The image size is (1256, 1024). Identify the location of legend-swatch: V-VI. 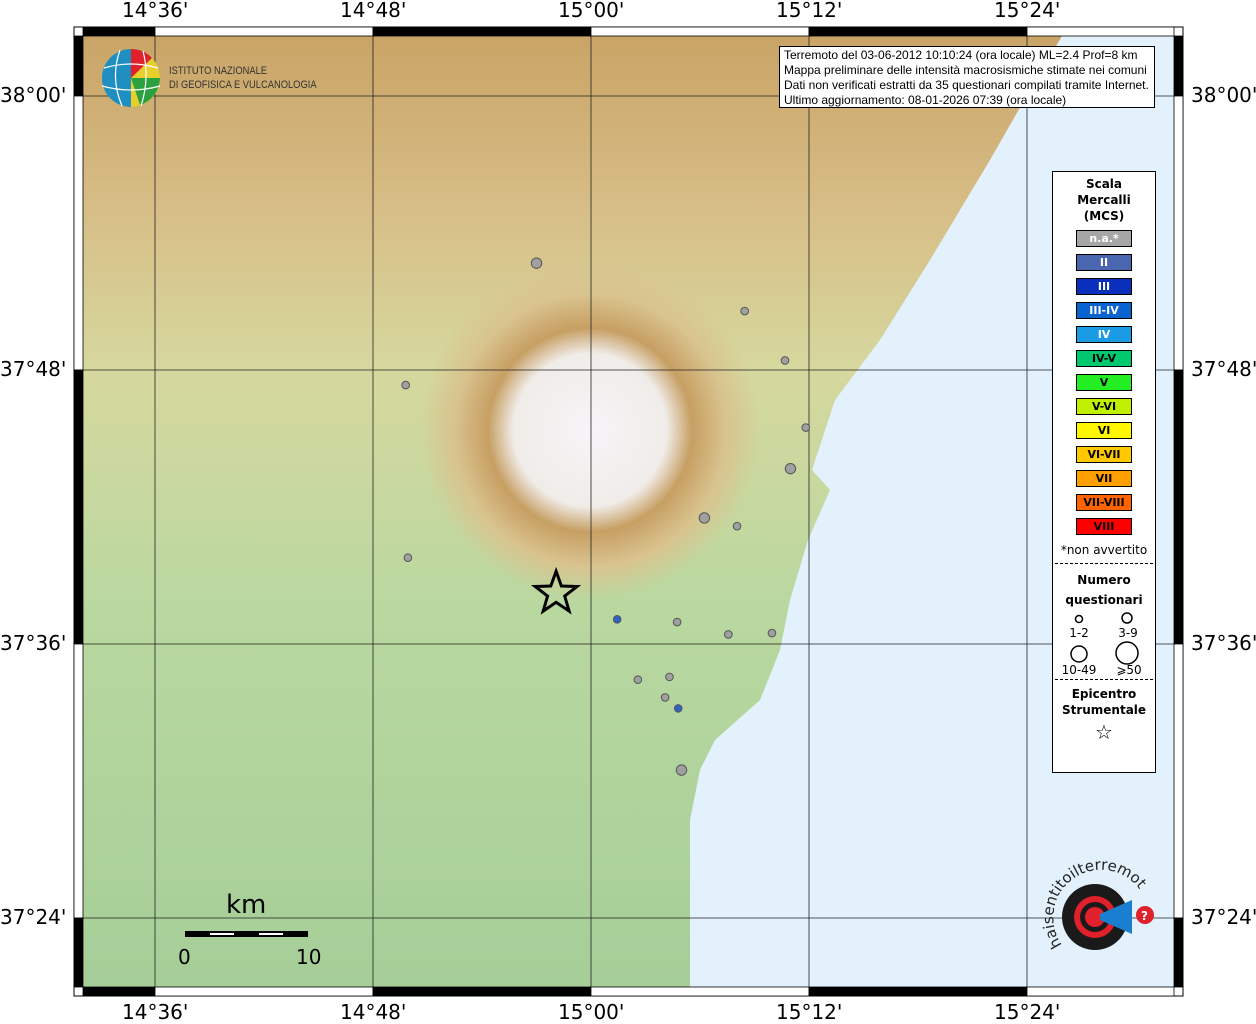
(1104, 406).